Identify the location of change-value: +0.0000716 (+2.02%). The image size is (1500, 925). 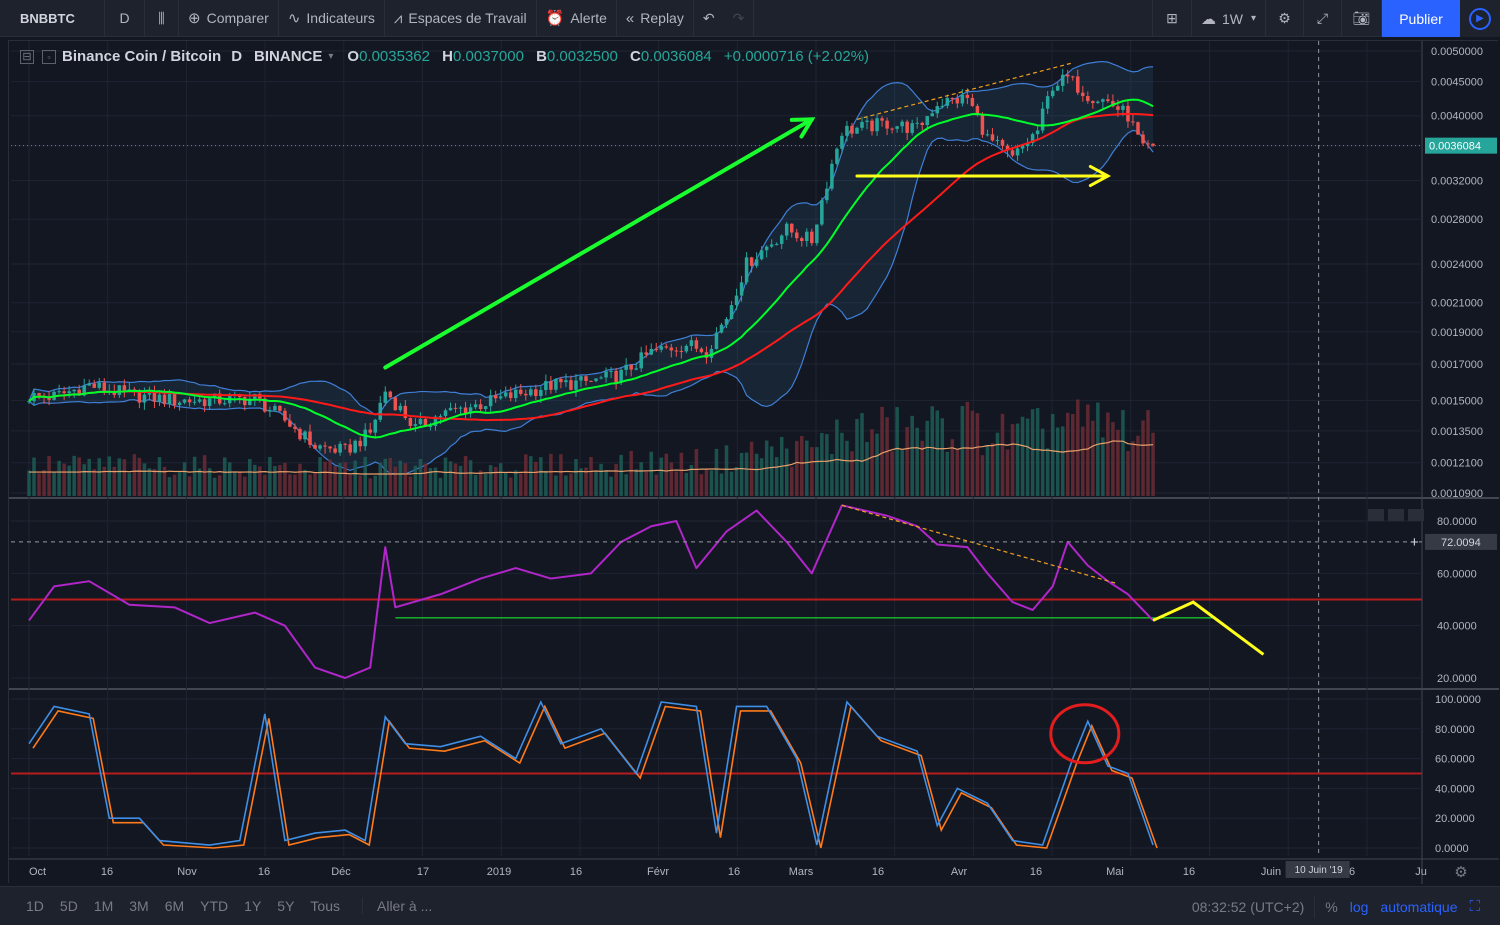
(796, 56).